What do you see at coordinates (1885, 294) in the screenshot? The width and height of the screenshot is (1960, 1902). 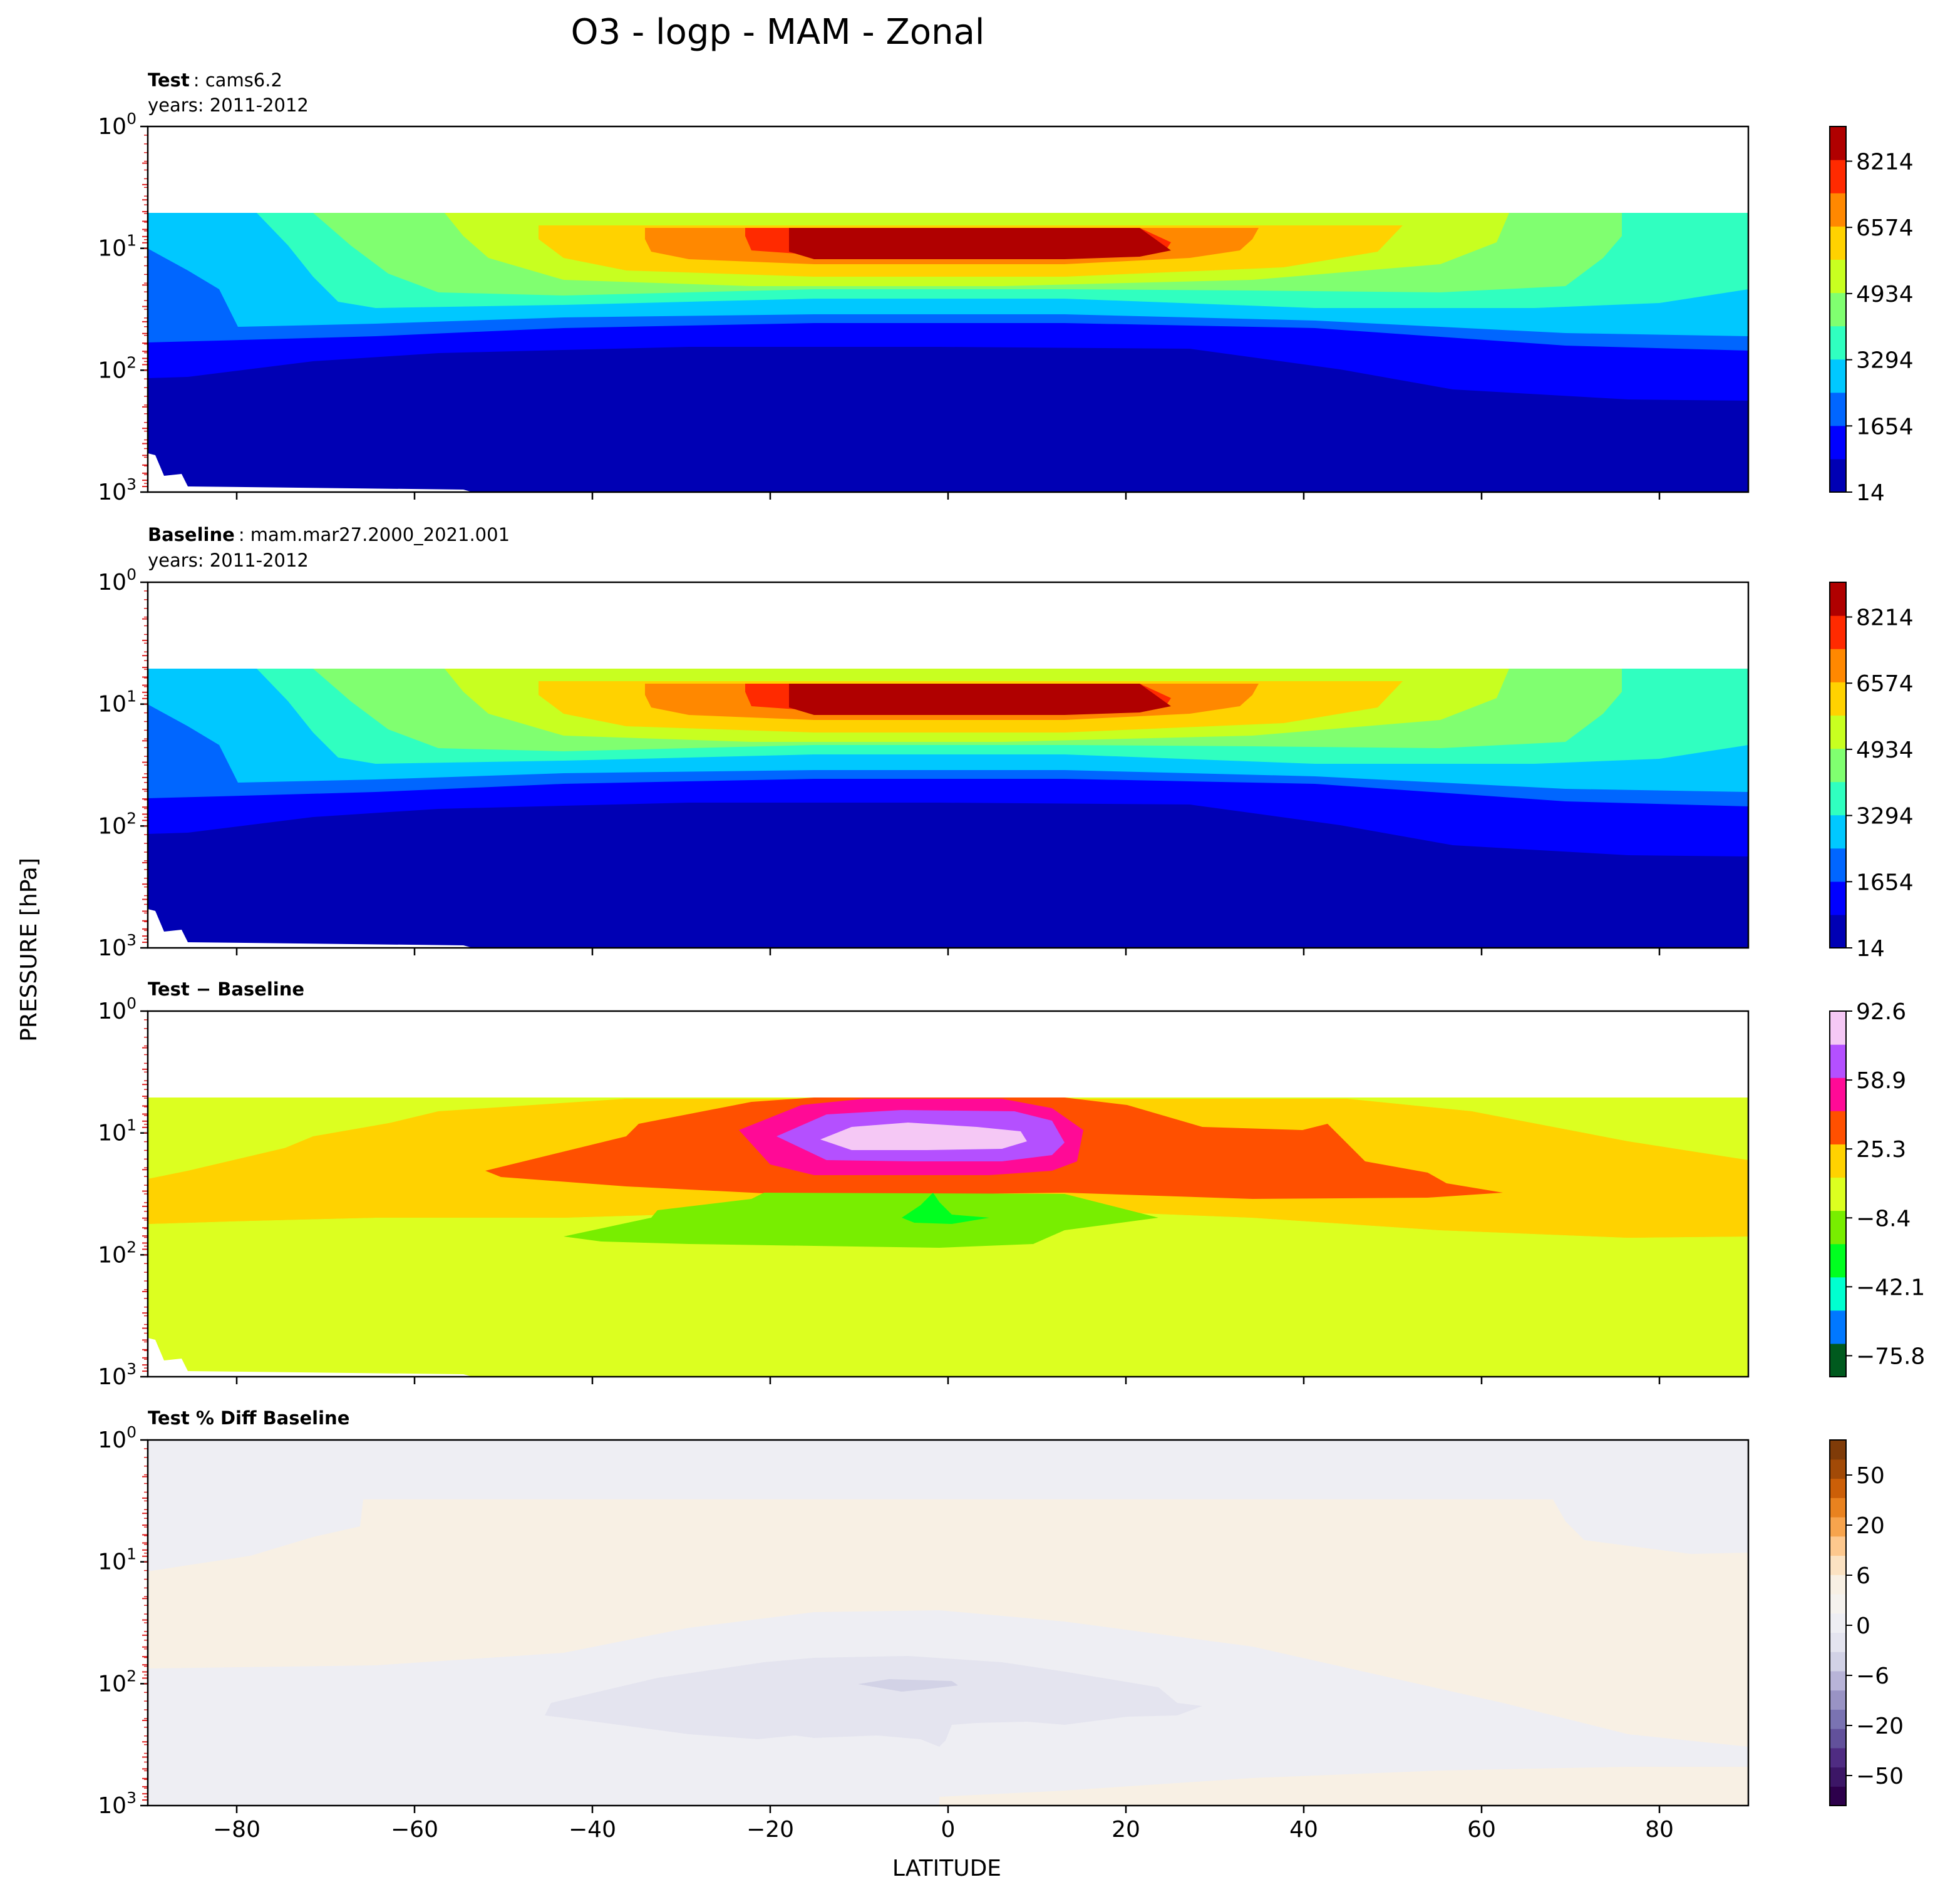 I see `colorbar-tick-label: 4934` at bounding box center [1885, 294].